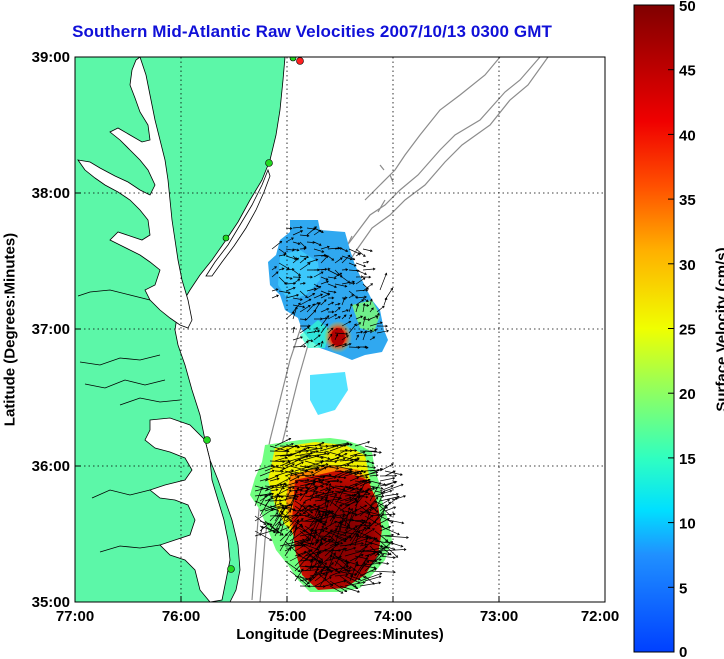 This screenshot has width=724, height=659. What do you see at coordinates (300, 61) in the screenshot?
I see `station-marker` at bounding box center [300, 61].